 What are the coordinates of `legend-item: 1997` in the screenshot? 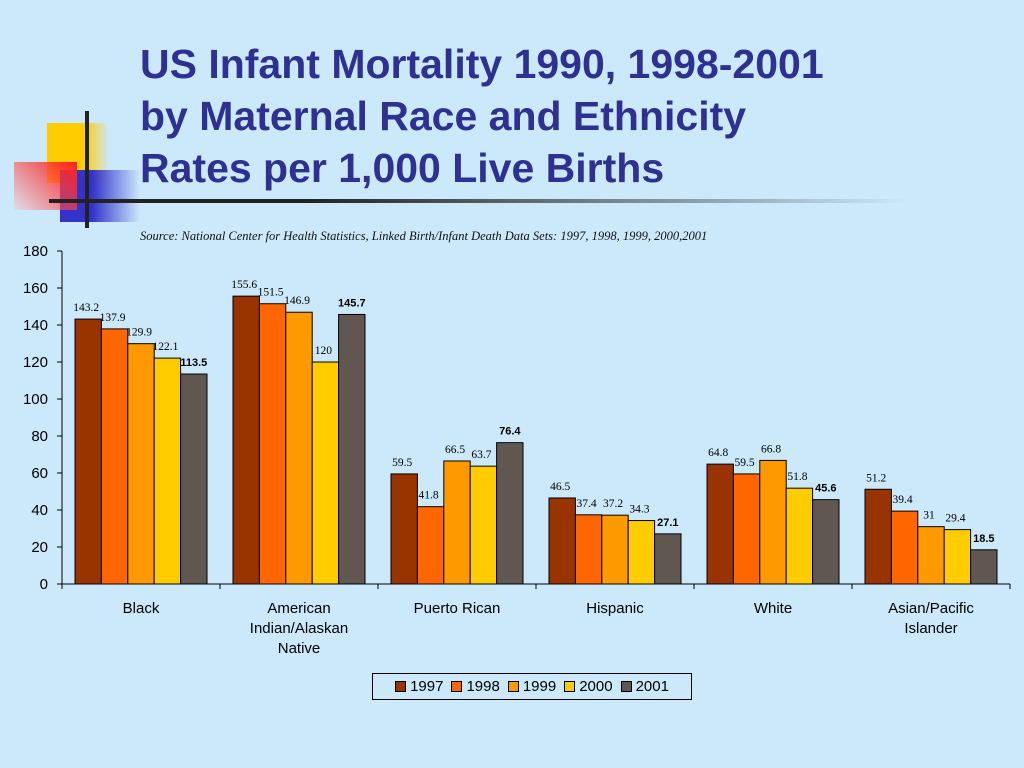 It's located at (419, 686).